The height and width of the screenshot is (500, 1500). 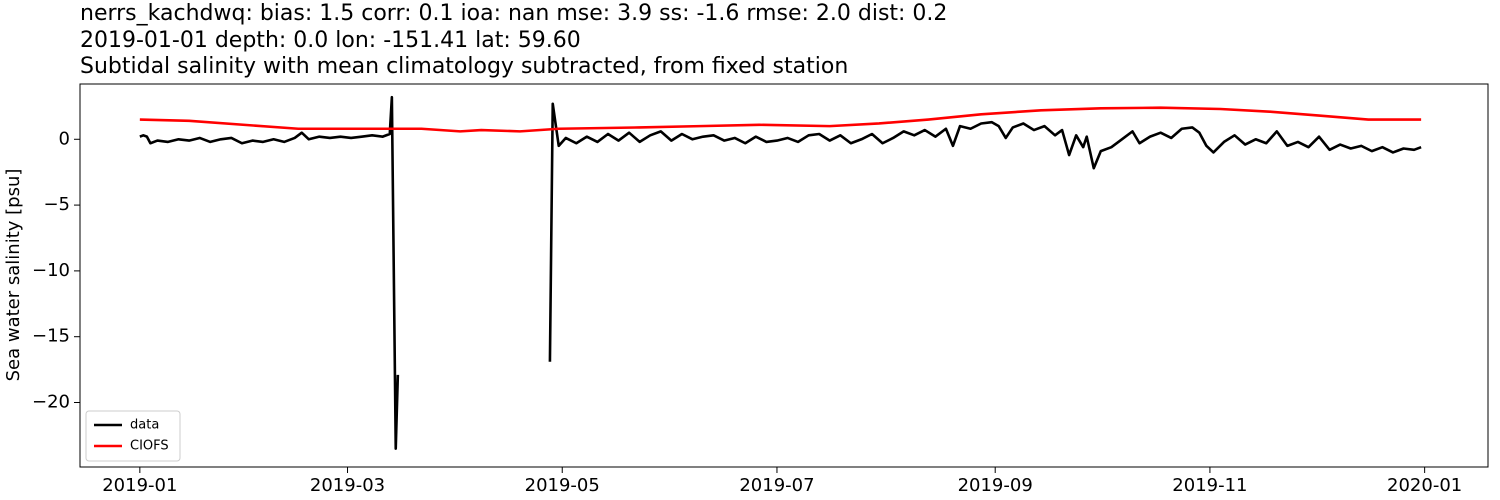 I want to click on y-tick-label: −20, so click(x=51, y=402).